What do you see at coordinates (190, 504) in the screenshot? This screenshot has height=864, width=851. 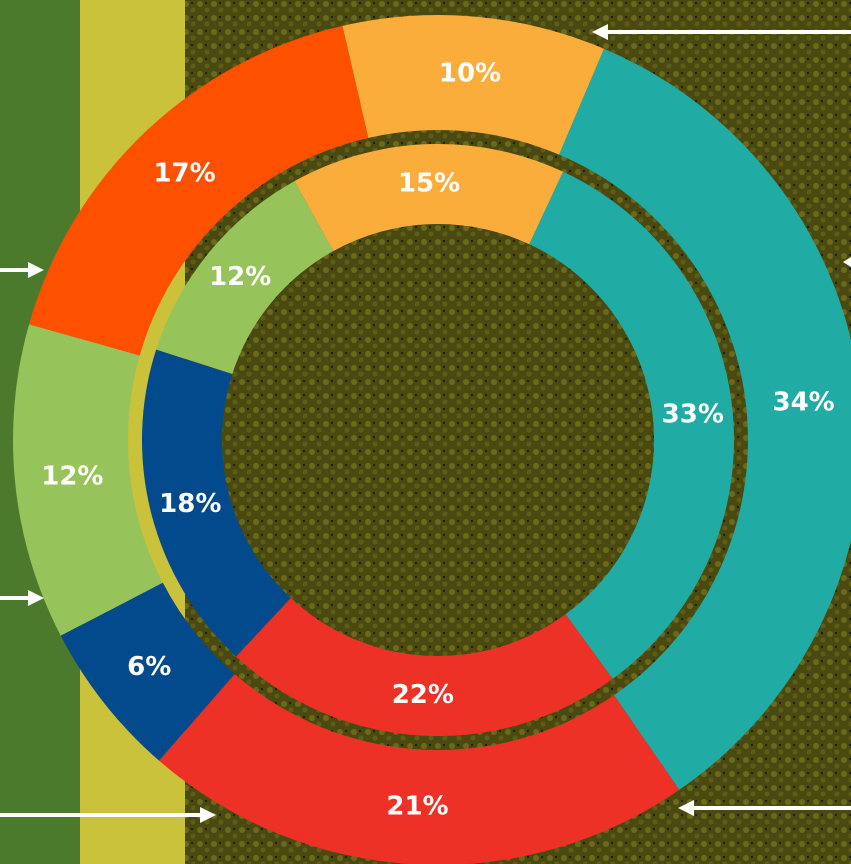 I see `value-label: 18%` at bounding box center [190, 504].